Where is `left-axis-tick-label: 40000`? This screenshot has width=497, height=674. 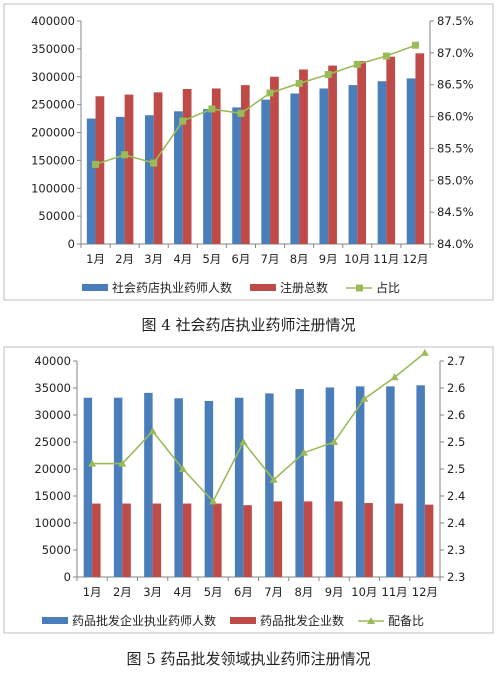
left-axis-tick-label: 40000 is located at coordinates (52, 361).